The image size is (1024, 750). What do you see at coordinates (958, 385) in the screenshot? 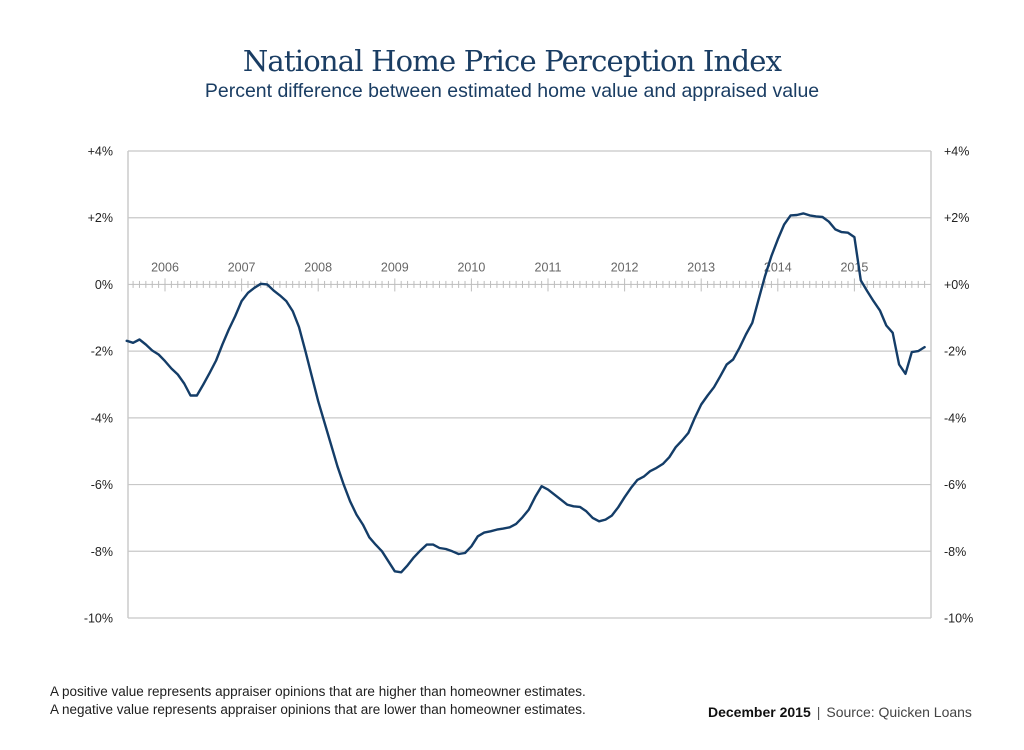
I see `y-axis-right: +4% +2% +0% -2% -4% -6% -8% -10%` at bounding box center [958, 385].